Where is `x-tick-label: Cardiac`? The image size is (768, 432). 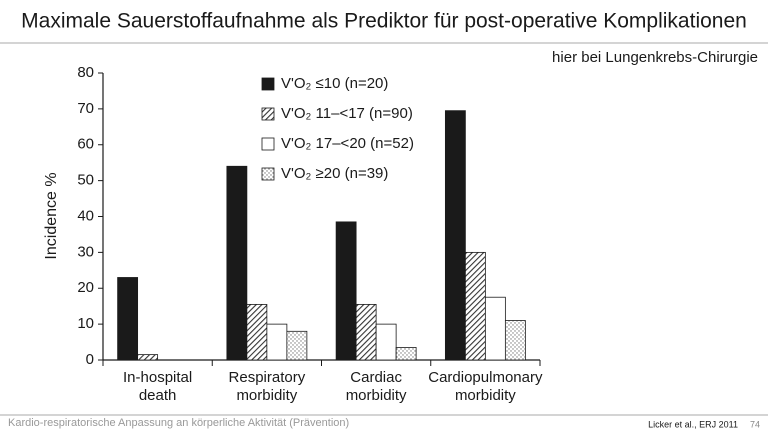
x-tick-label: Cardiac is located at coordinates (376, 377).